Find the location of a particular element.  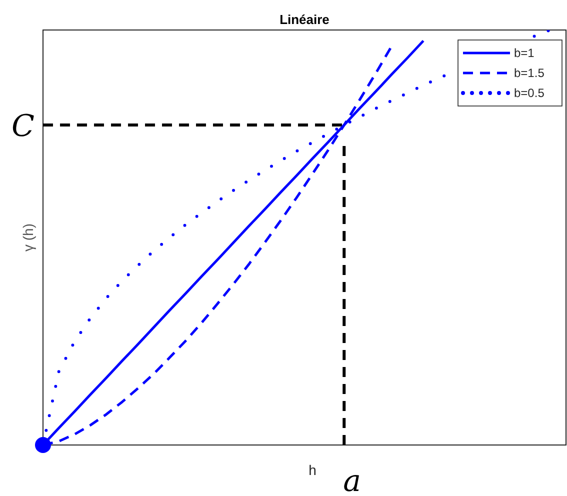

text: a is located at coordinates (352, 480).